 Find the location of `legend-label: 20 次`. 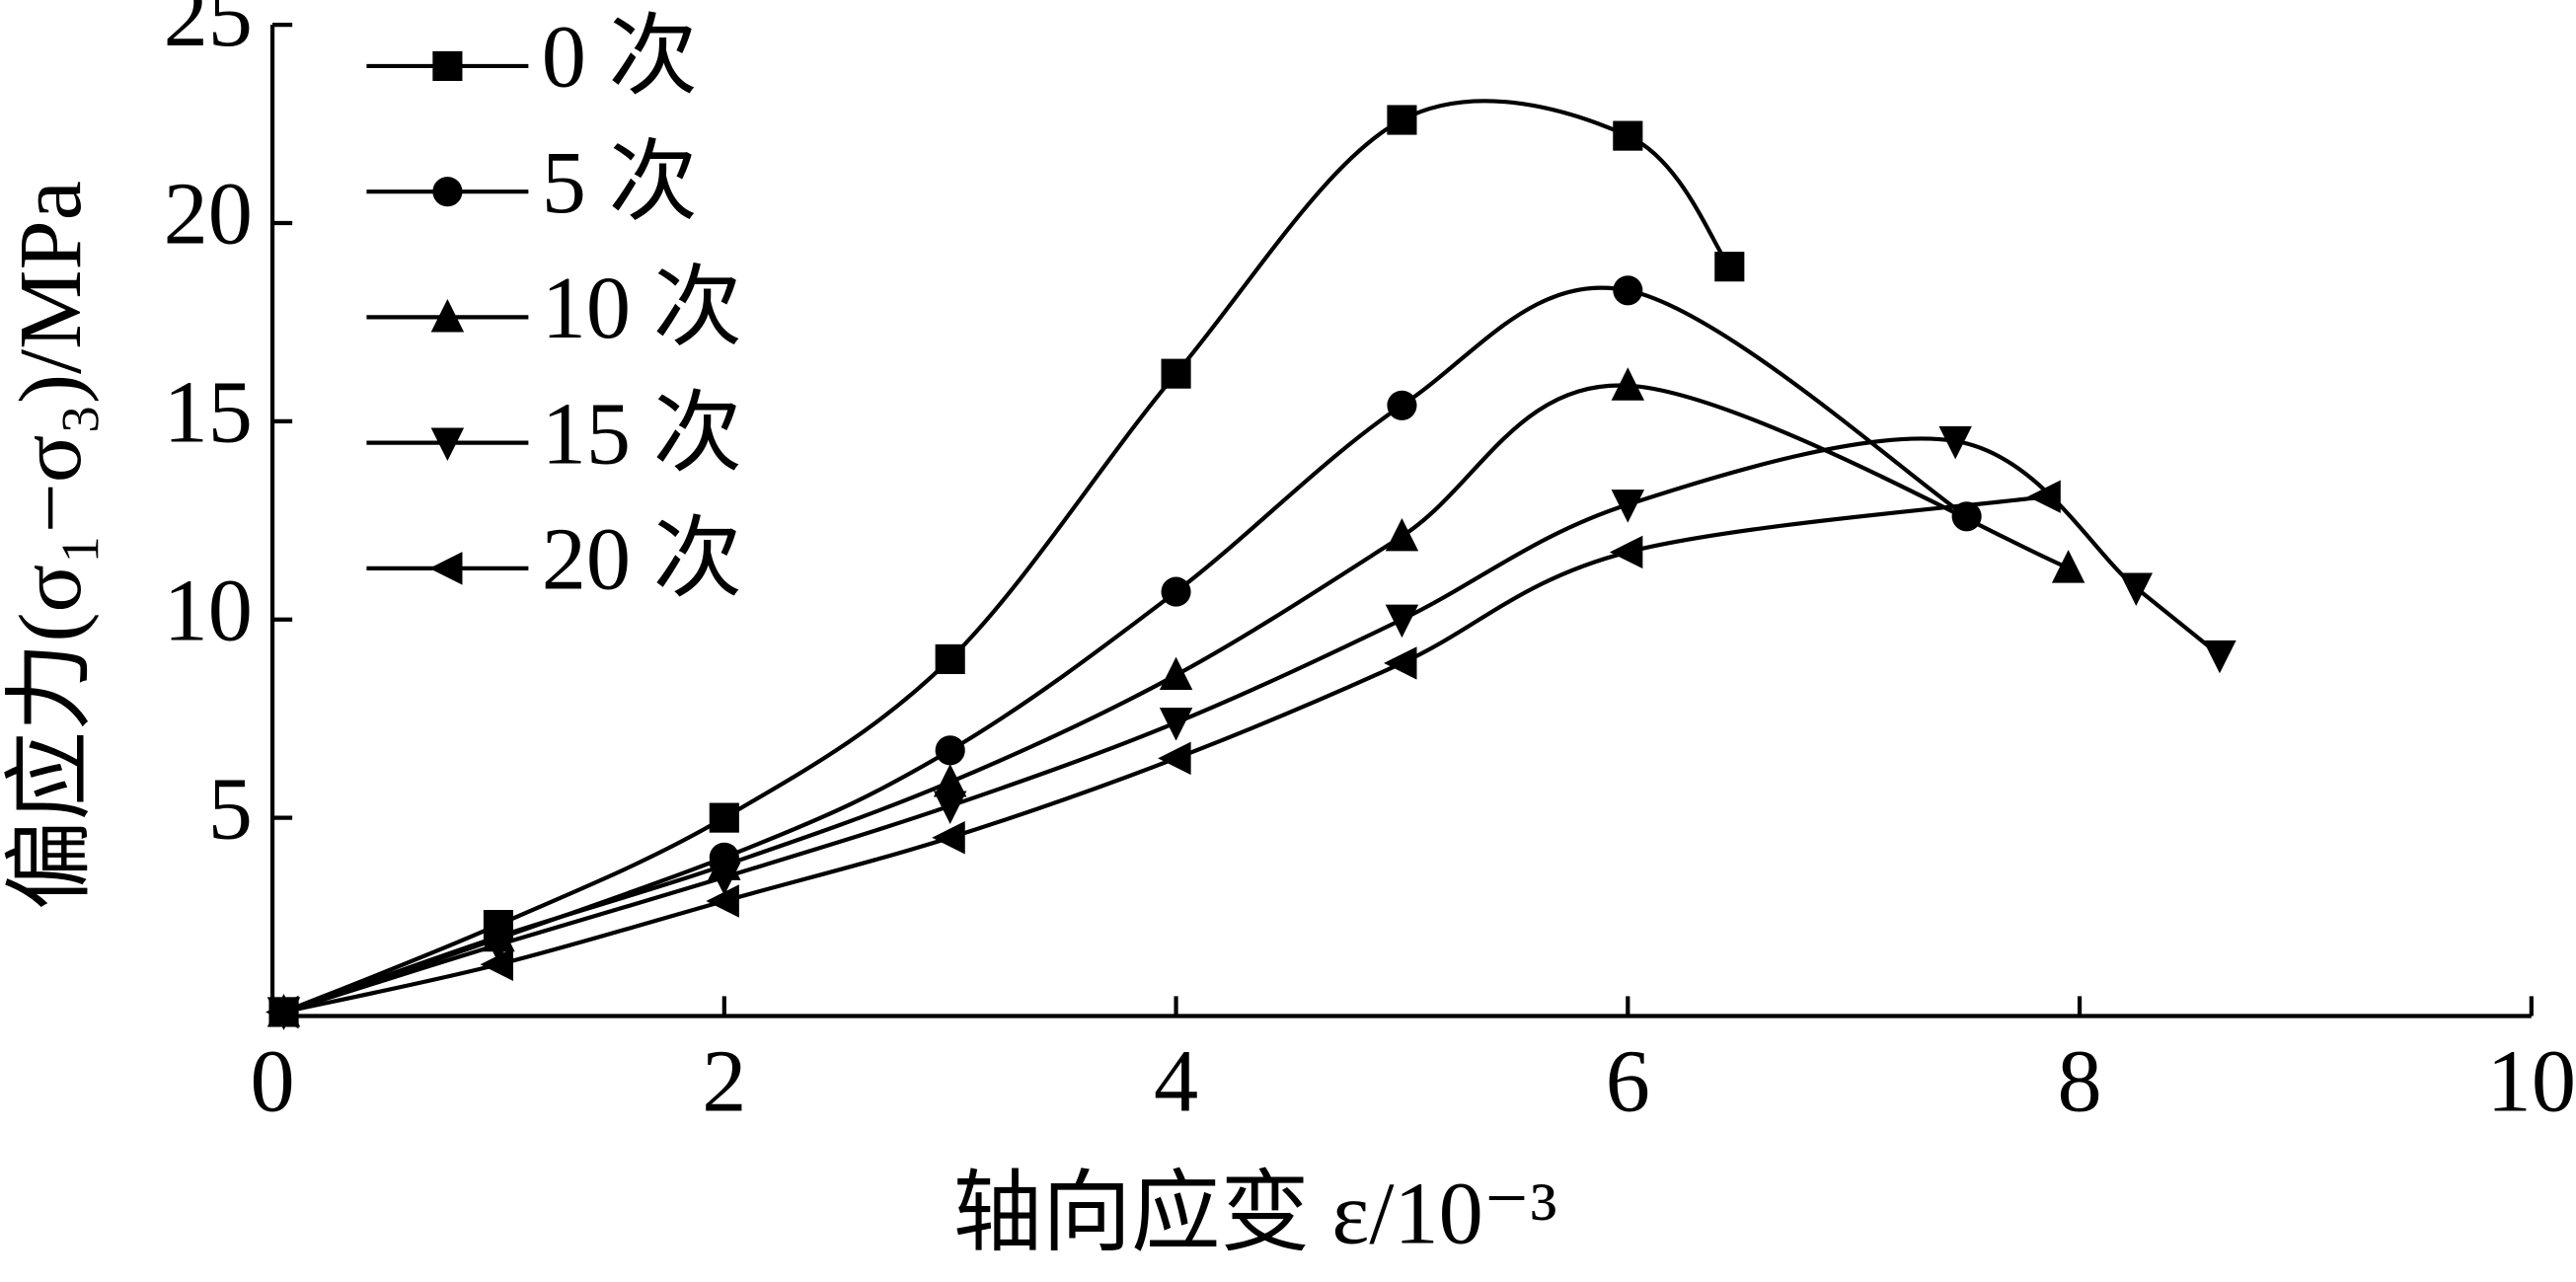

legend-label: 20 次 is located at coordinates (642, 559).